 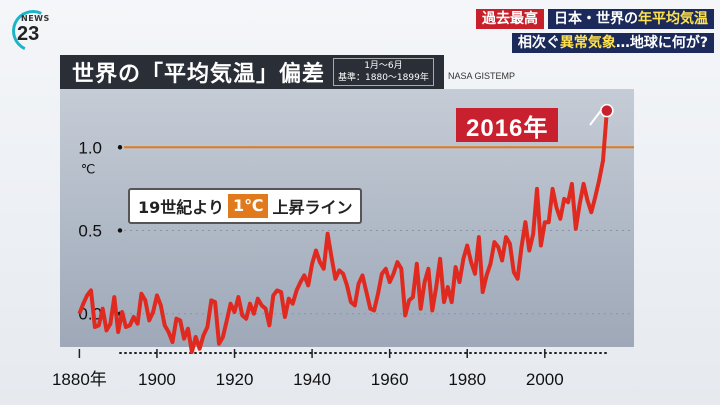 I want to click on y-tick-label: 0.5, so click(x=90, y=230).